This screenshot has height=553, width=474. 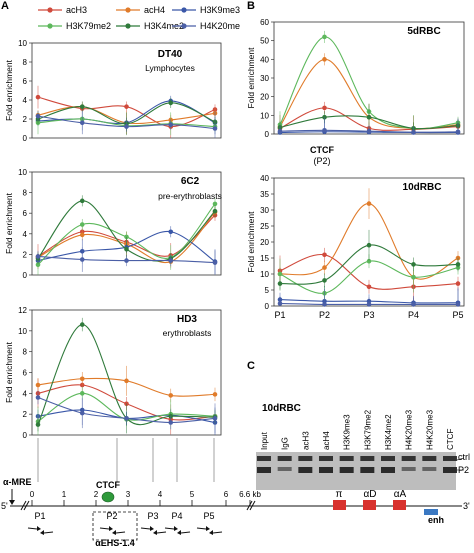 What do you see at coordinates (264, 97) in the screenshot?
I see `y-tick-label: 20` at bounding box center [264, 97].